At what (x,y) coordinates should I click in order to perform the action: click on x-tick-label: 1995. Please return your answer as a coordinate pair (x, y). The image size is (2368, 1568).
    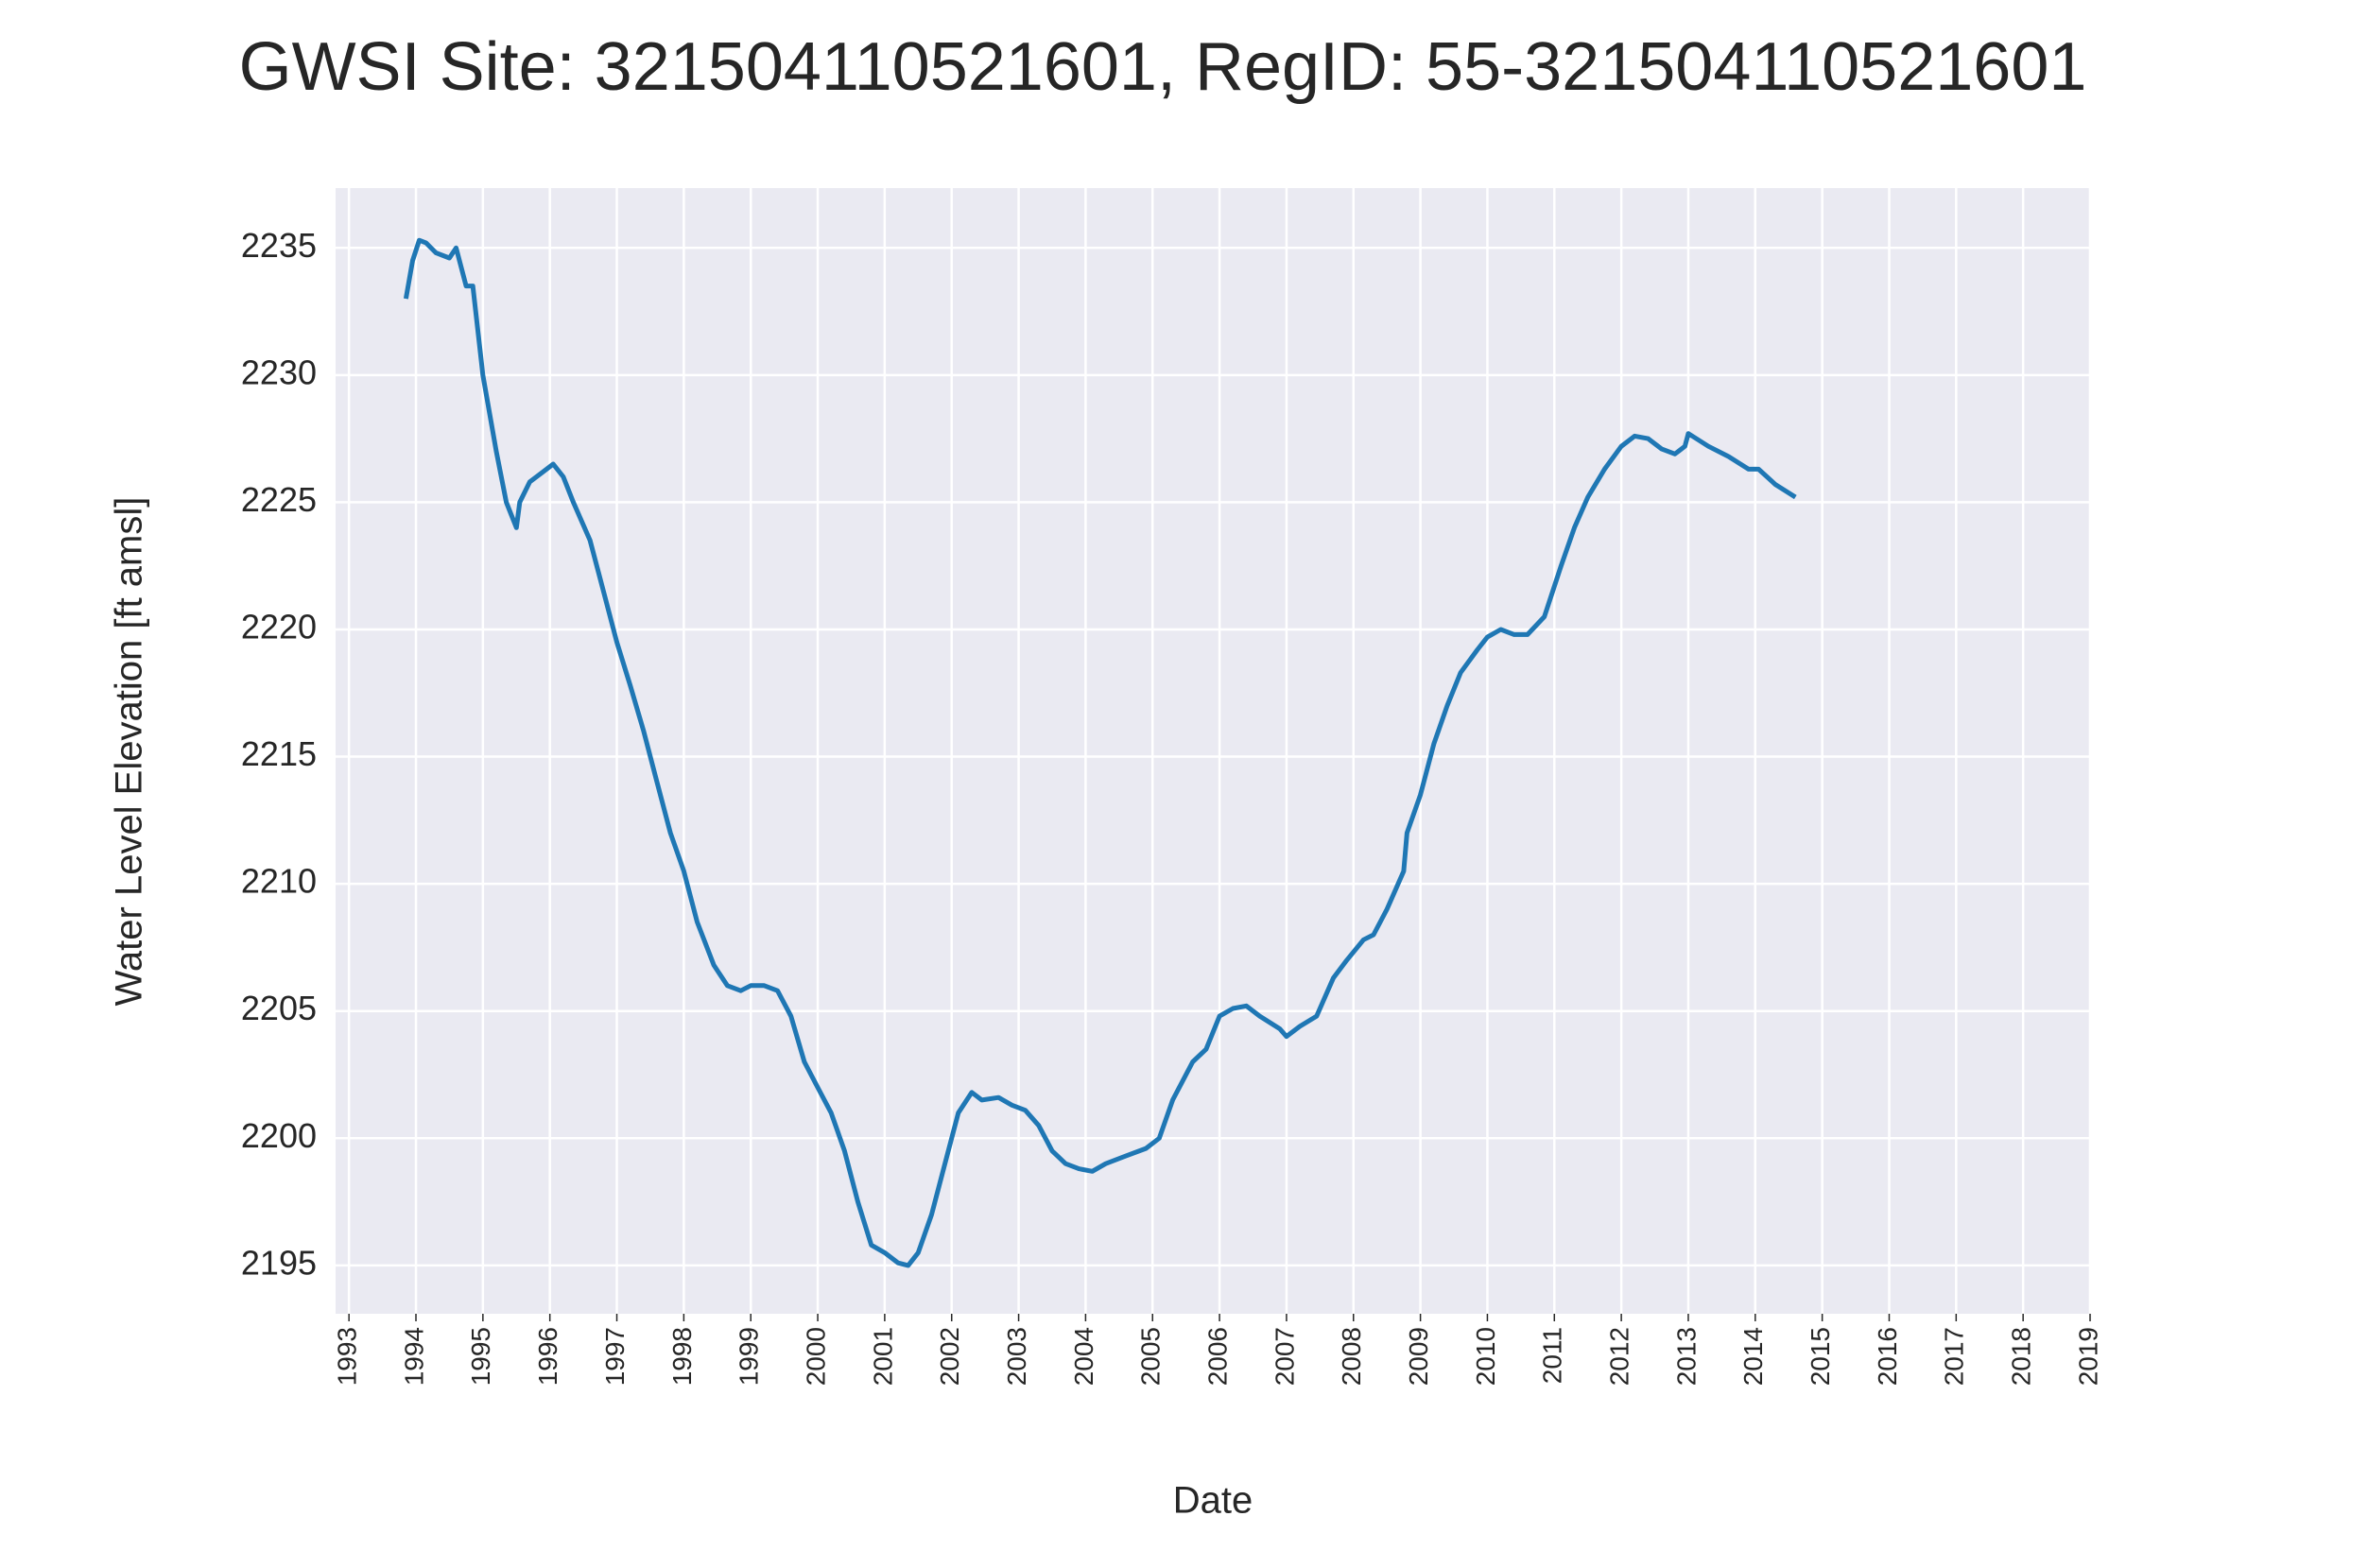
    Looking at the image, I should click on (480, 1356).